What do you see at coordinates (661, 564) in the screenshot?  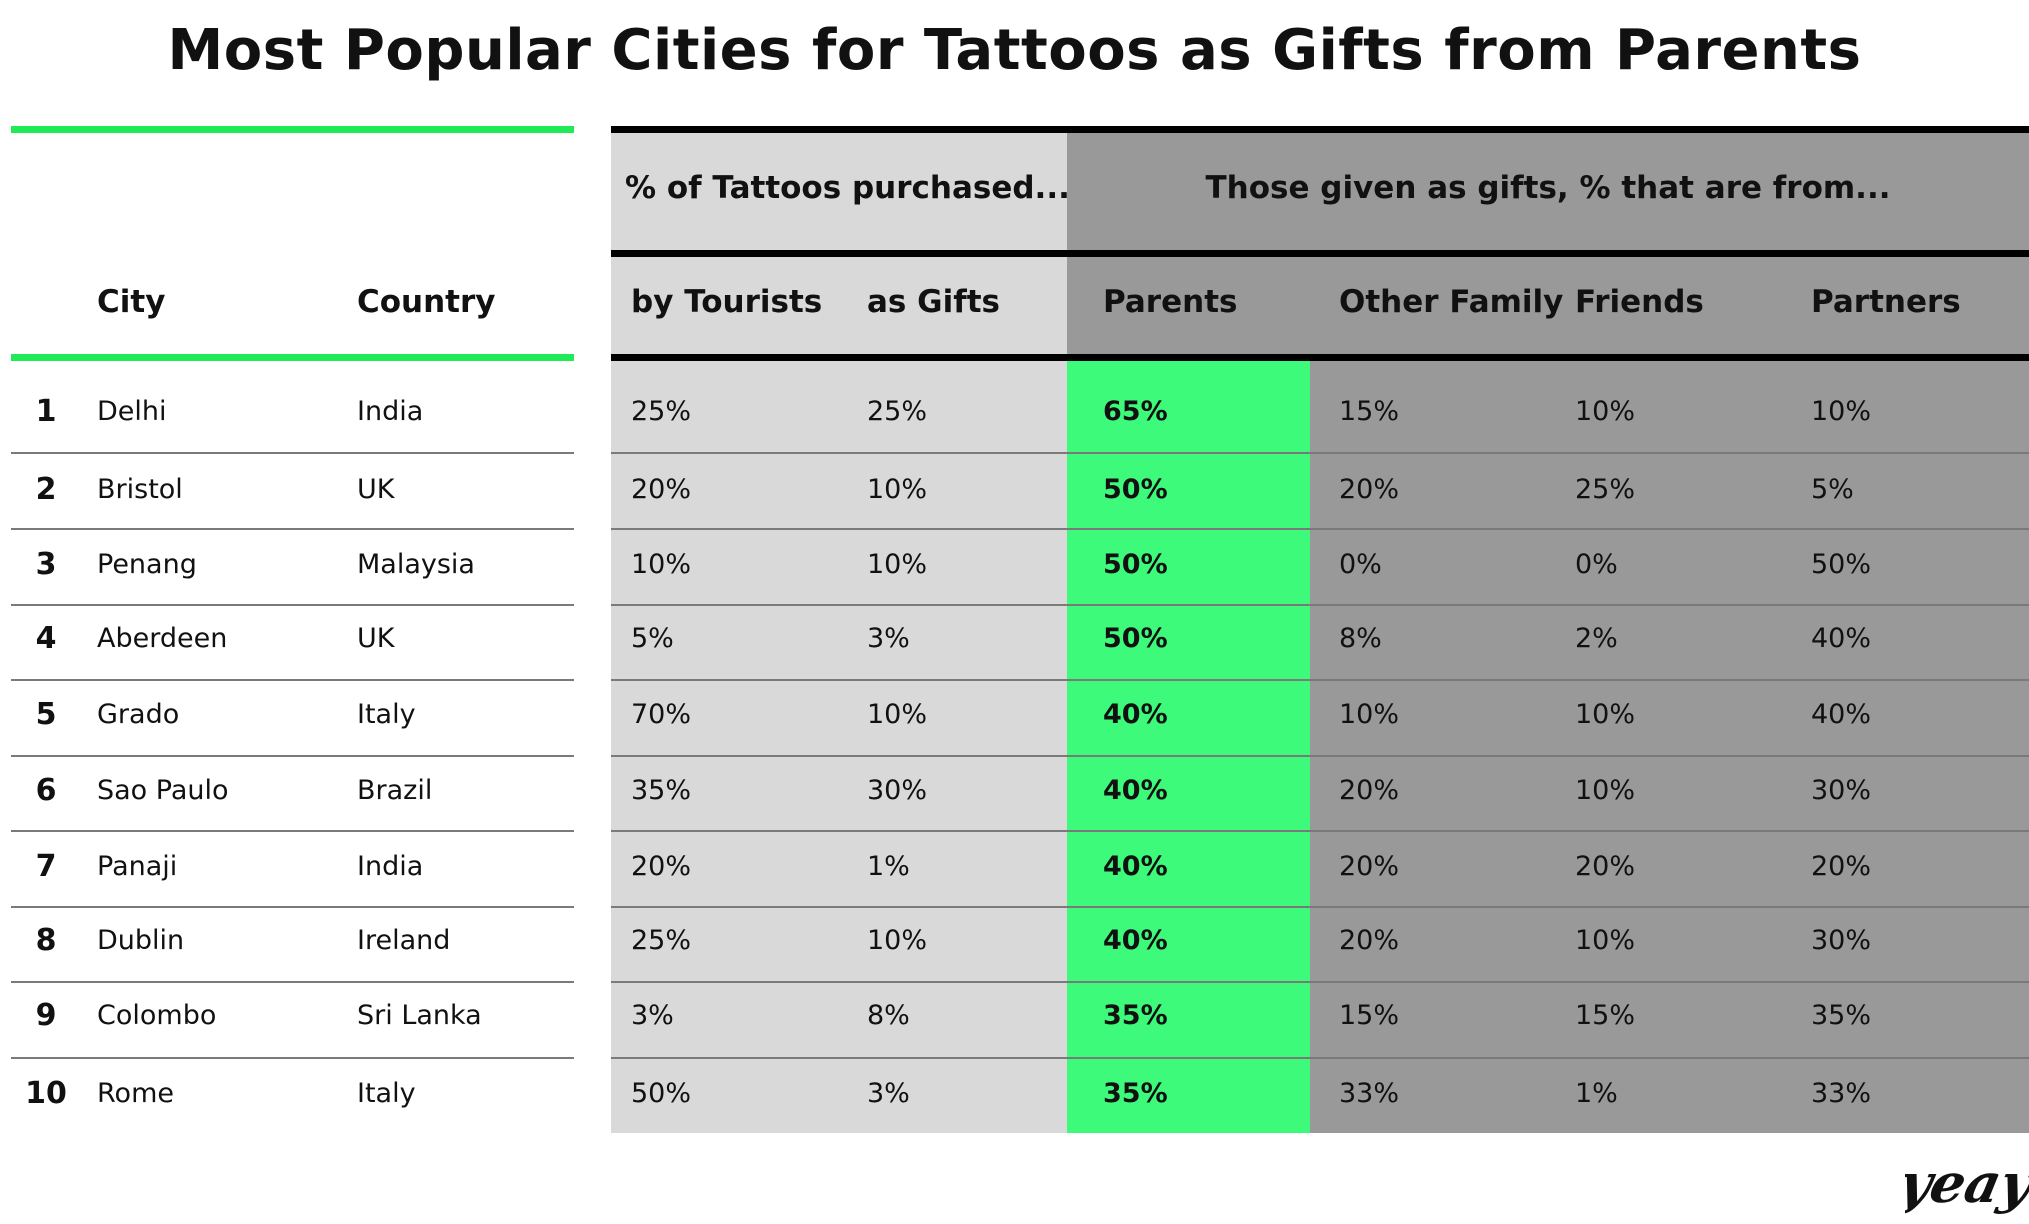 I see `cell-tourists: 10%` at bounding box center [661, 564].